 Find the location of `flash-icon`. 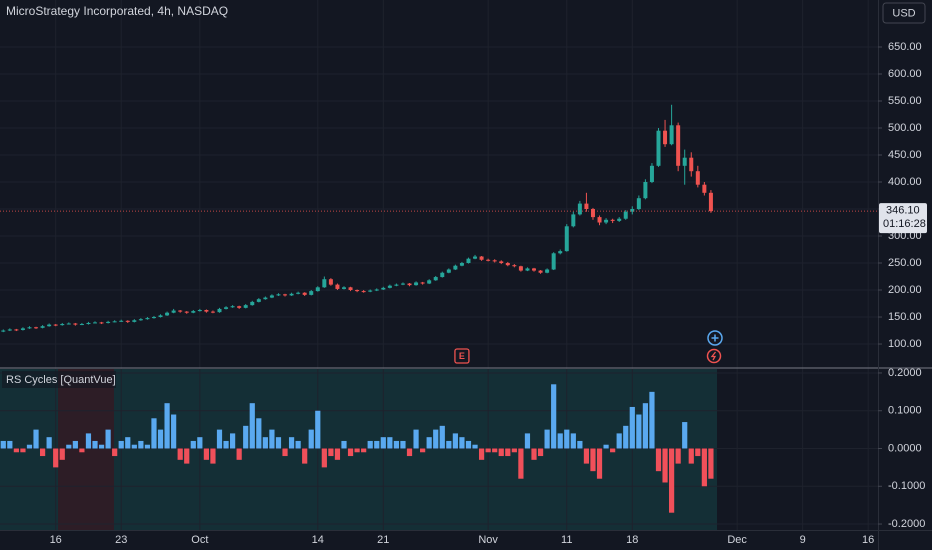

flash-icon is located at coordinates (714, 356).